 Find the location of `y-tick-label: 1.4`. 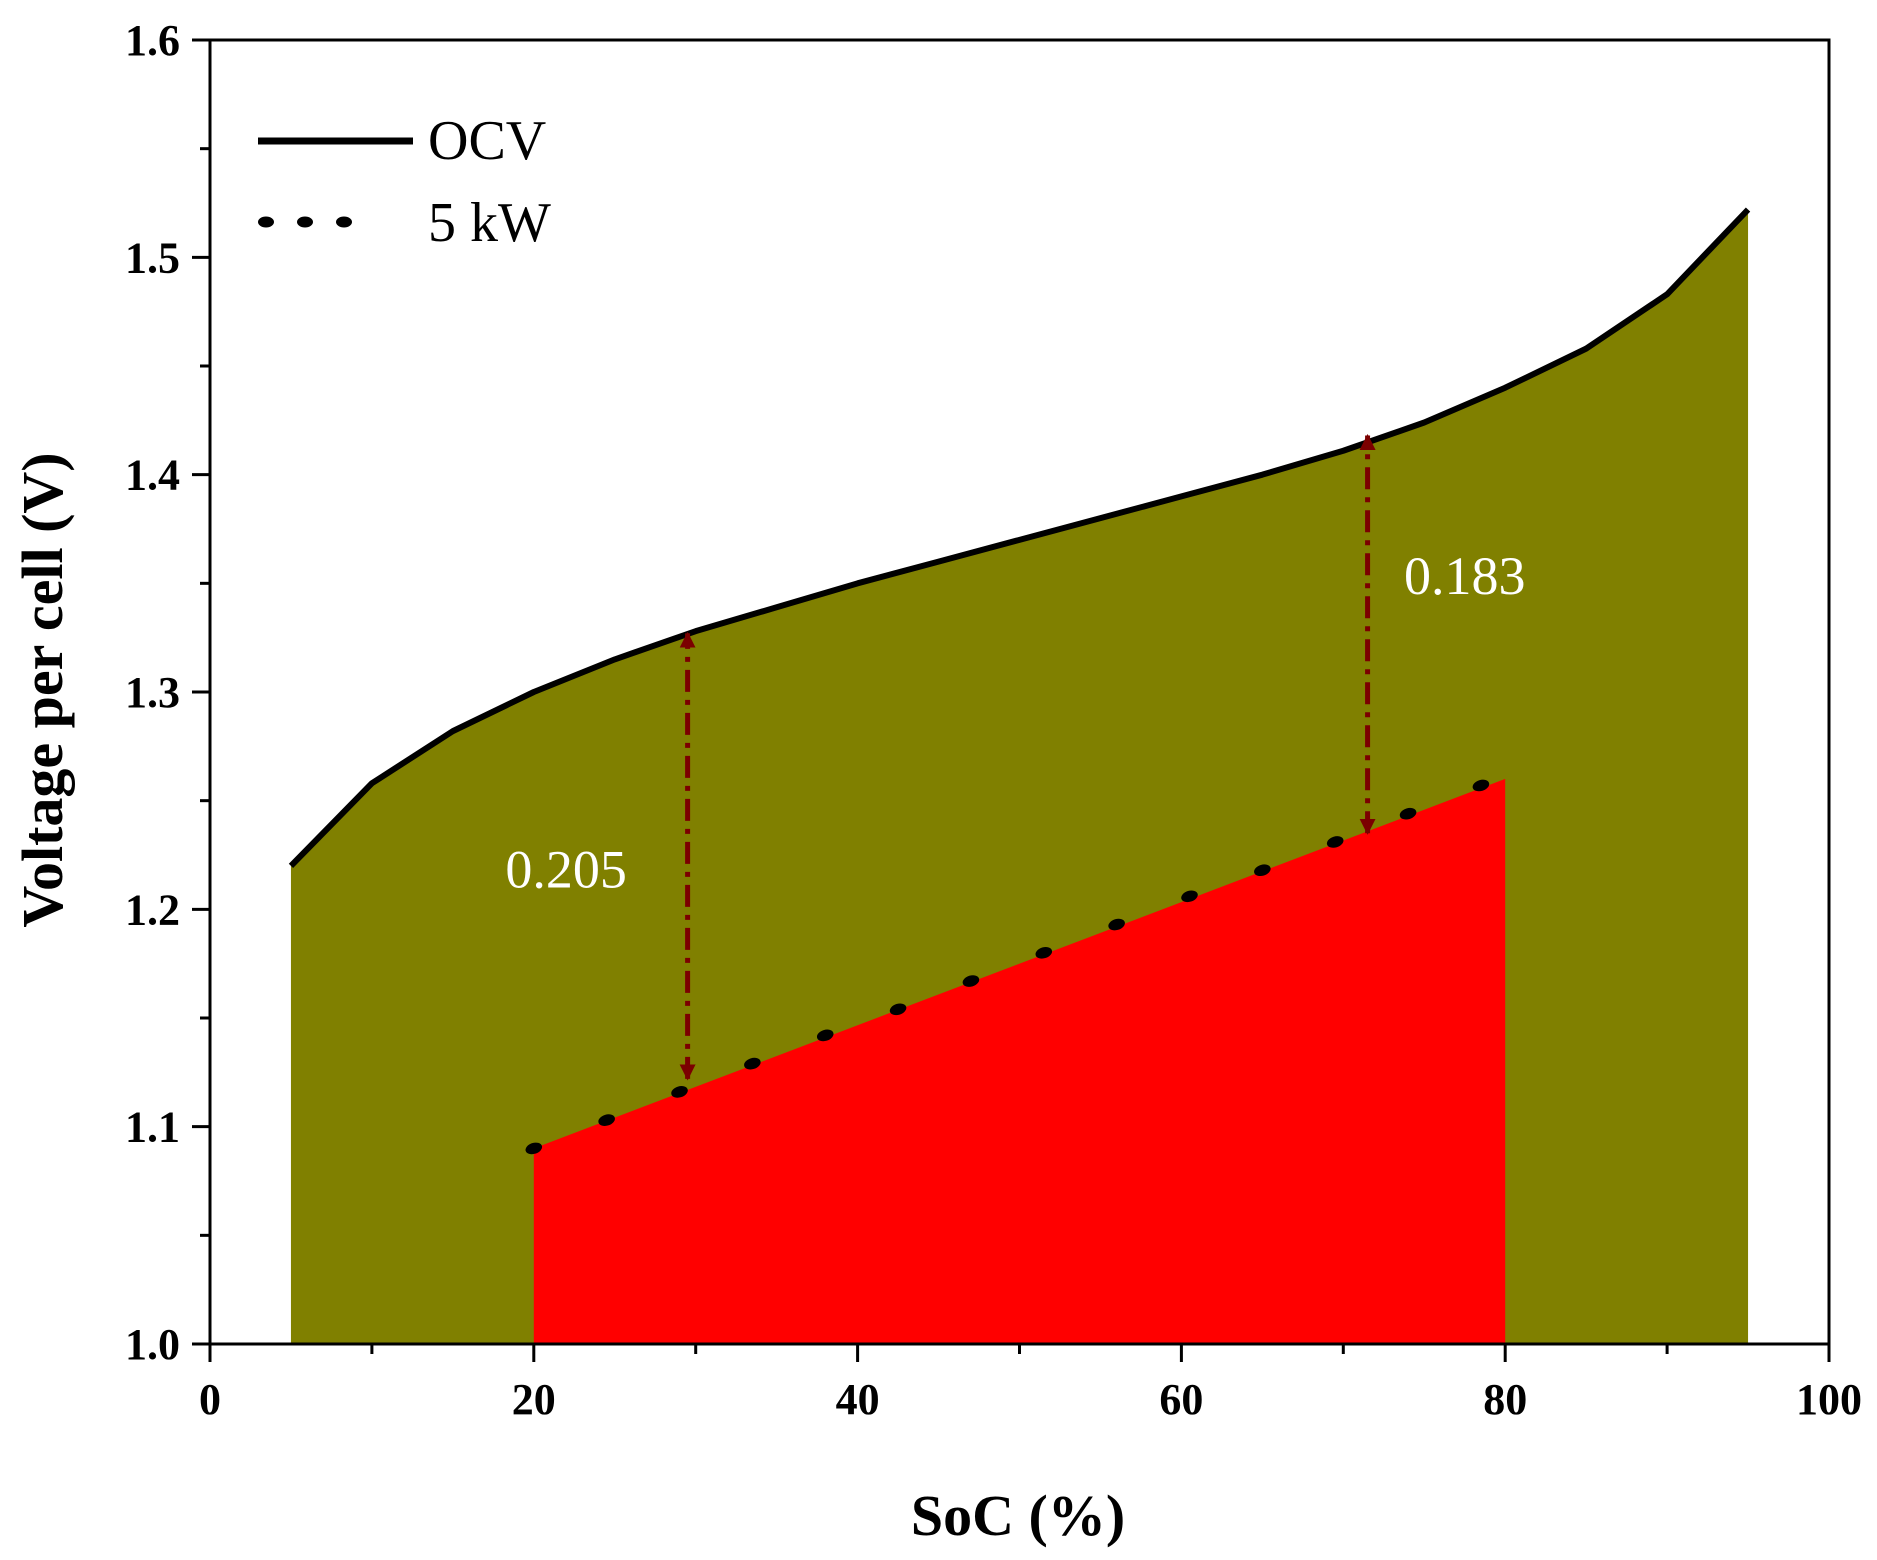

y-tick-label: 1.4 is located at coordinates (152, 475).